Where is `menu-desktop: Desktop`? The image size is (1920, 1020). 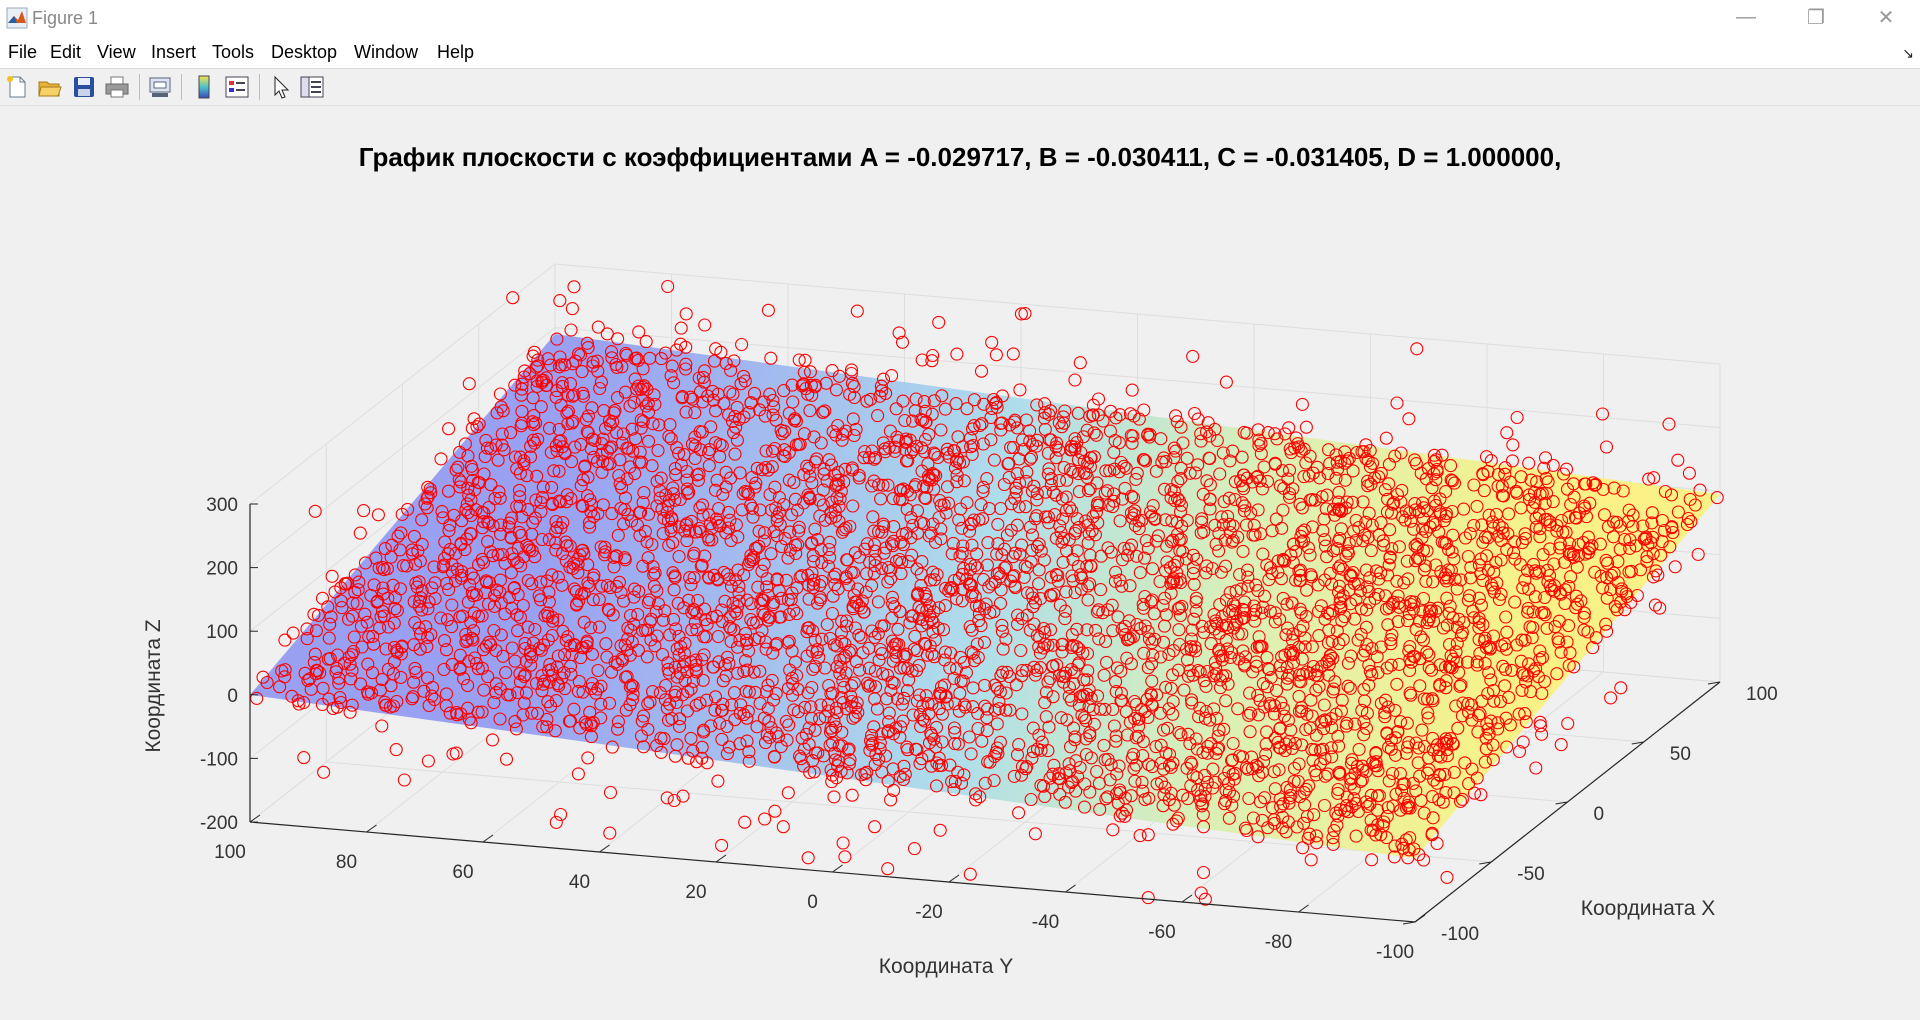 menu-desktop: Desktop is located at coordinates (304, 52).